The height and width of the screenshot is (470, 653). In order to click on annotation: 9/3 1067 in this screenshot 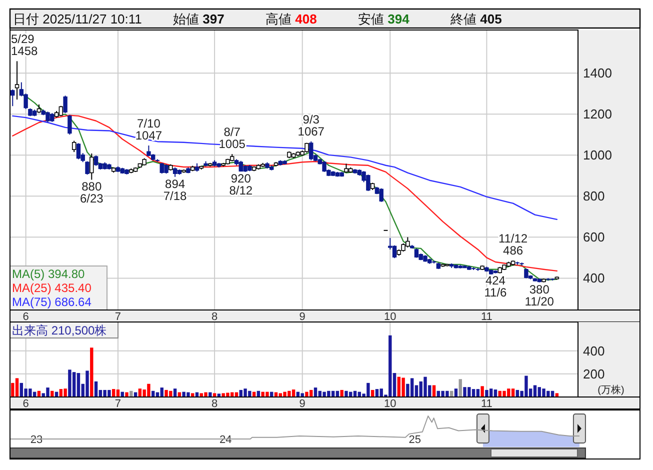, I will do `click(311, 125)`.